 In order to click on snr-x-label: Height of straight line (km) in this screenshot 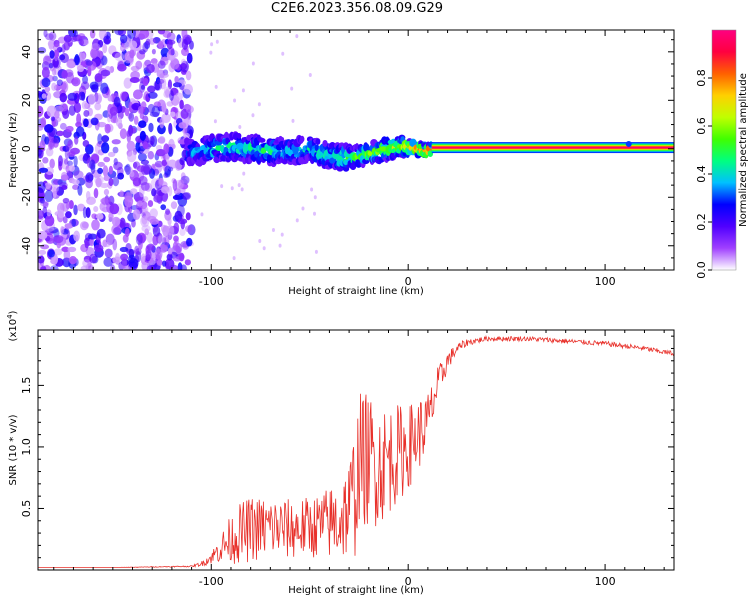, I will do `click(356, 590)`.